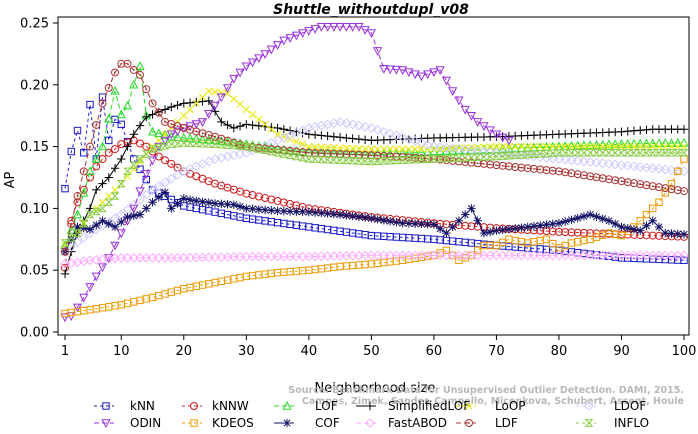 This screenshot has height=434, width=698. I want to click on x-tick-label: 60, so click(434, 351).